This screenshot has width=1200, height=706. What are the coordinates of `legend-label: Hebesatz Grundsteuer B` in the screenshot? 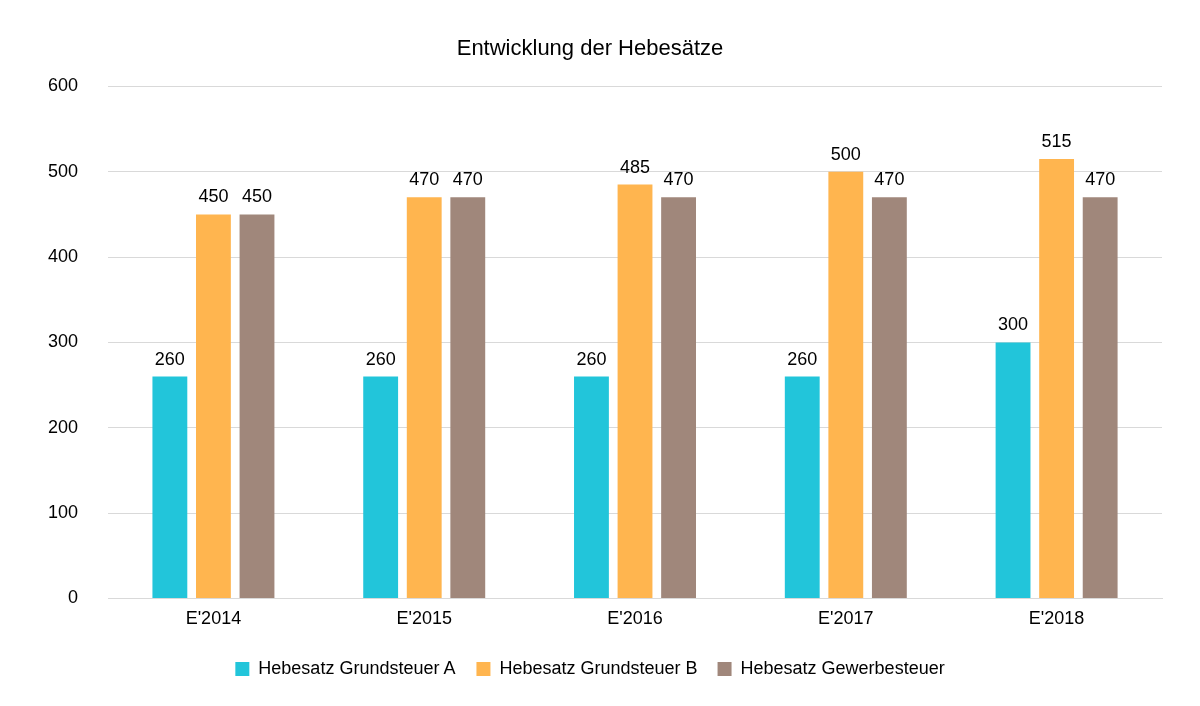 It's located at (598, 667).